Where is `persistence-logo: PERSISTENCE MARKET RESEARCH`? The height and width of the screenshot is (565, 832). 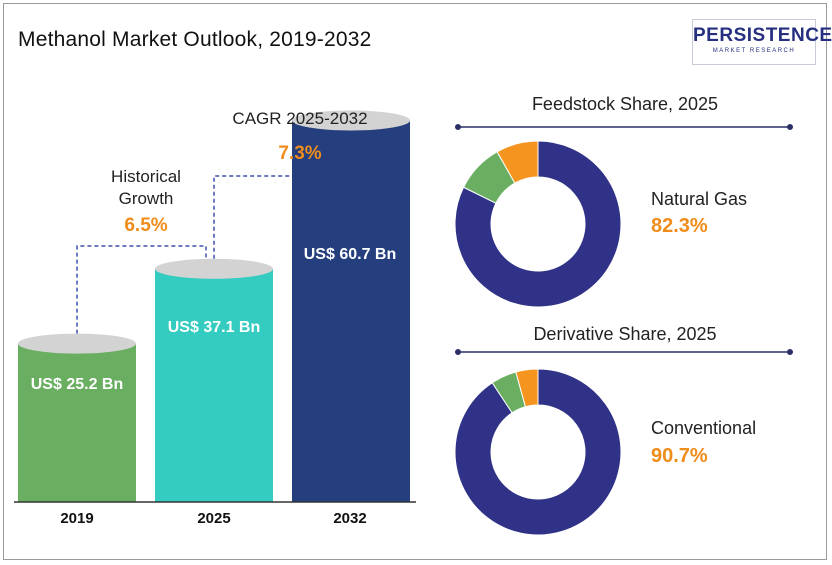
persistence-logo: PERSISTENCE MARKET RESEARCH is located at coordinates (762, 42).